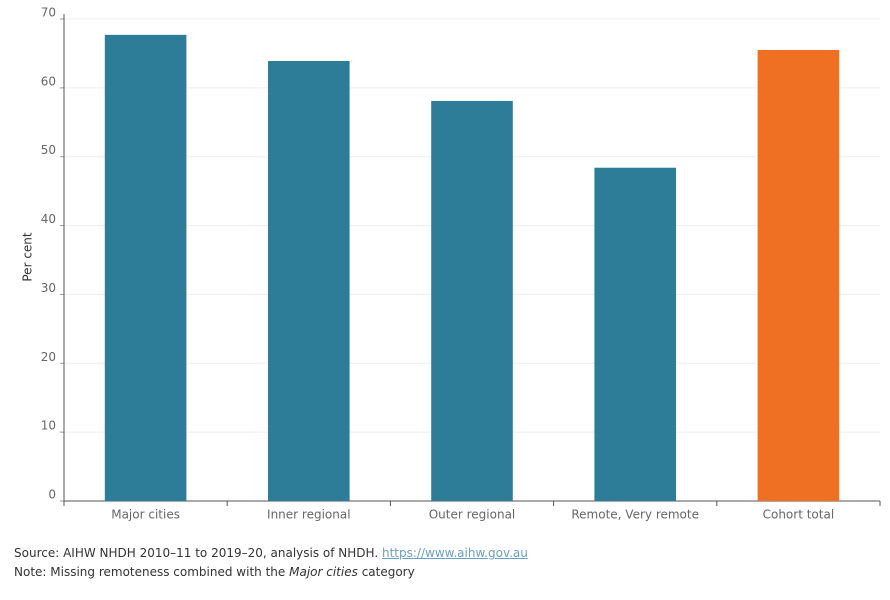 The height and width of the screenshot is (600, 890). I want to click on y-tick-label: 10, so click(48, 426).